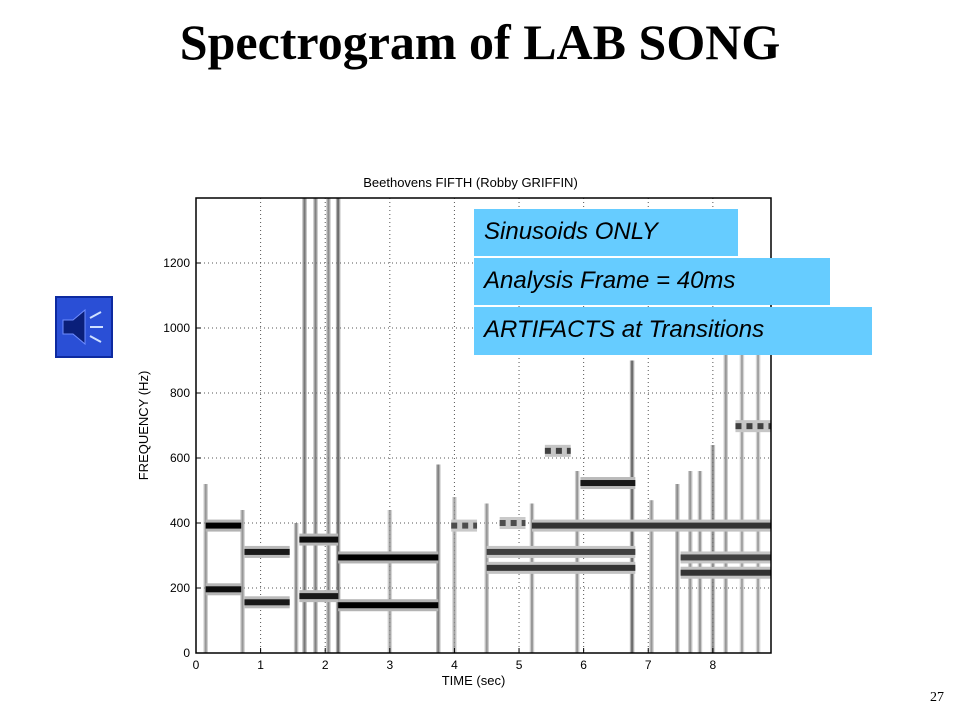 This screenshot has height=720, width=960. What do you see at coordinates (713, 665) in the screenshot?
I see `x-tick-label: 8` at bounding box center [713, 665].